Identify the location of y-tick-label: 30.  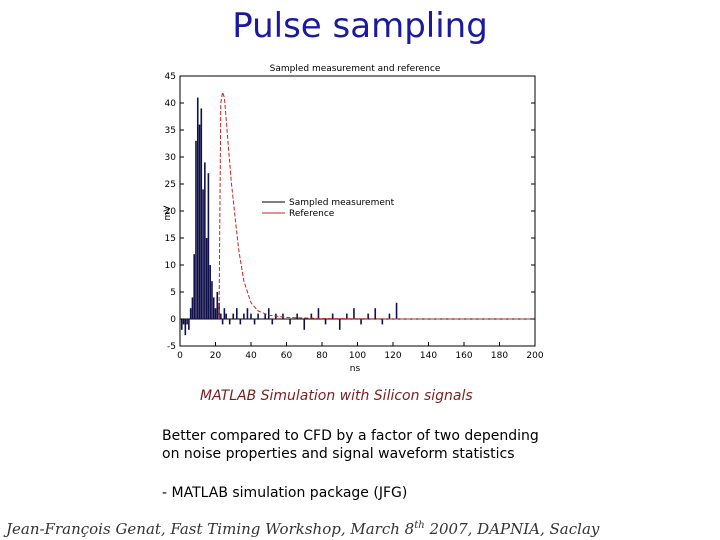
(171, 158).